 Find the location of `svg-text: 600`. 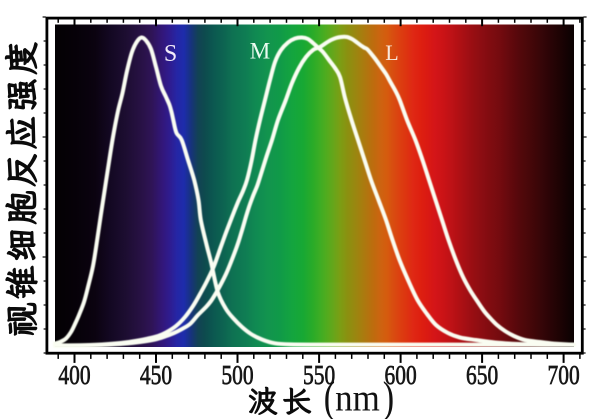

svg-text: 600 is located at coordinates (401, 376).